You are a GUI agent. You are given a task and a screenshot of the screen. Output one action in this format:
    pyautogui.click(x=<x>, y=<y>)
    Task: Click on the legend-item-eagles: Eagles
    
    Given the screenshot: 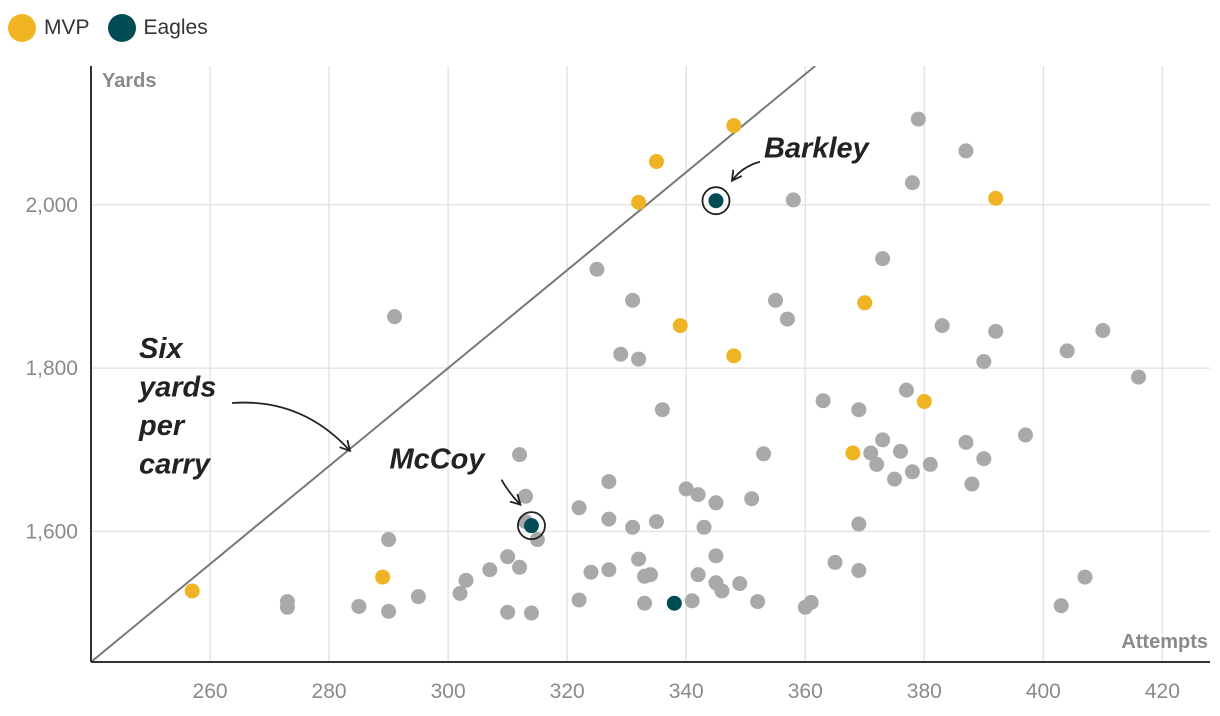 What is the action you would take?
    pyautogui.click(x=157, y=28)
    